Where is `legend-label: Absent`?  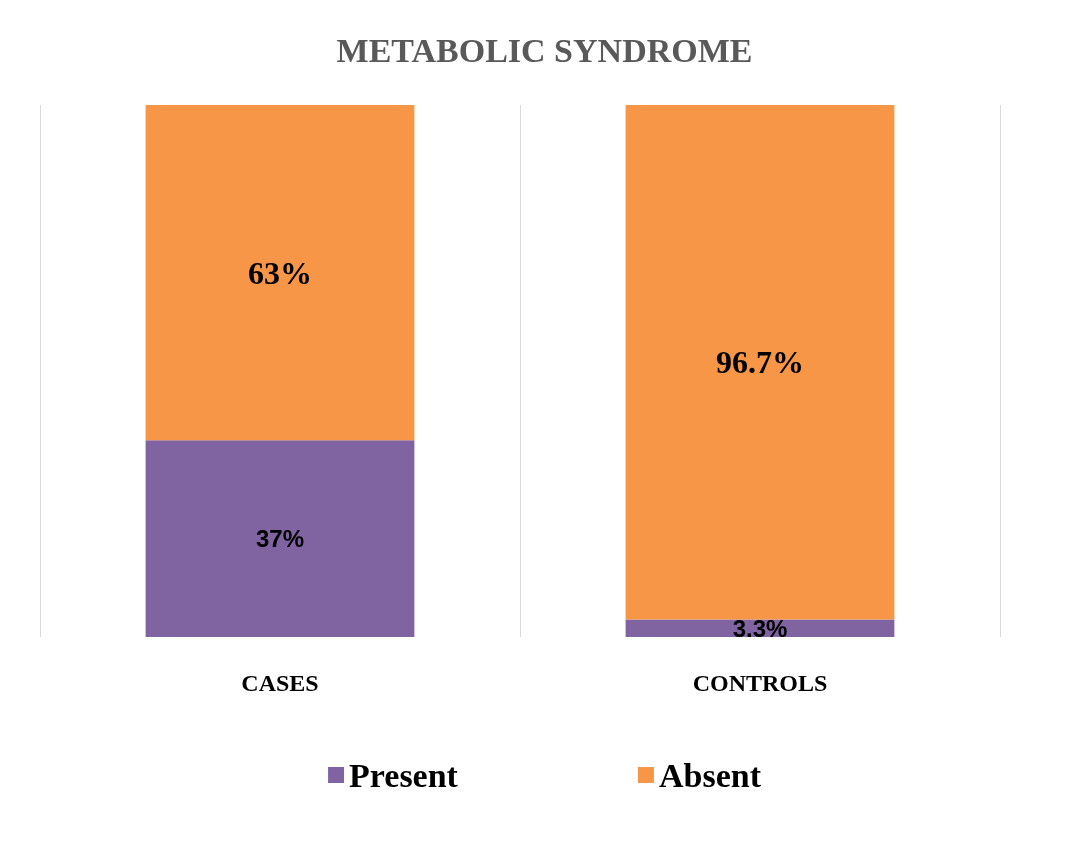 legend-label: Absent is located at coordinates (710, 775).